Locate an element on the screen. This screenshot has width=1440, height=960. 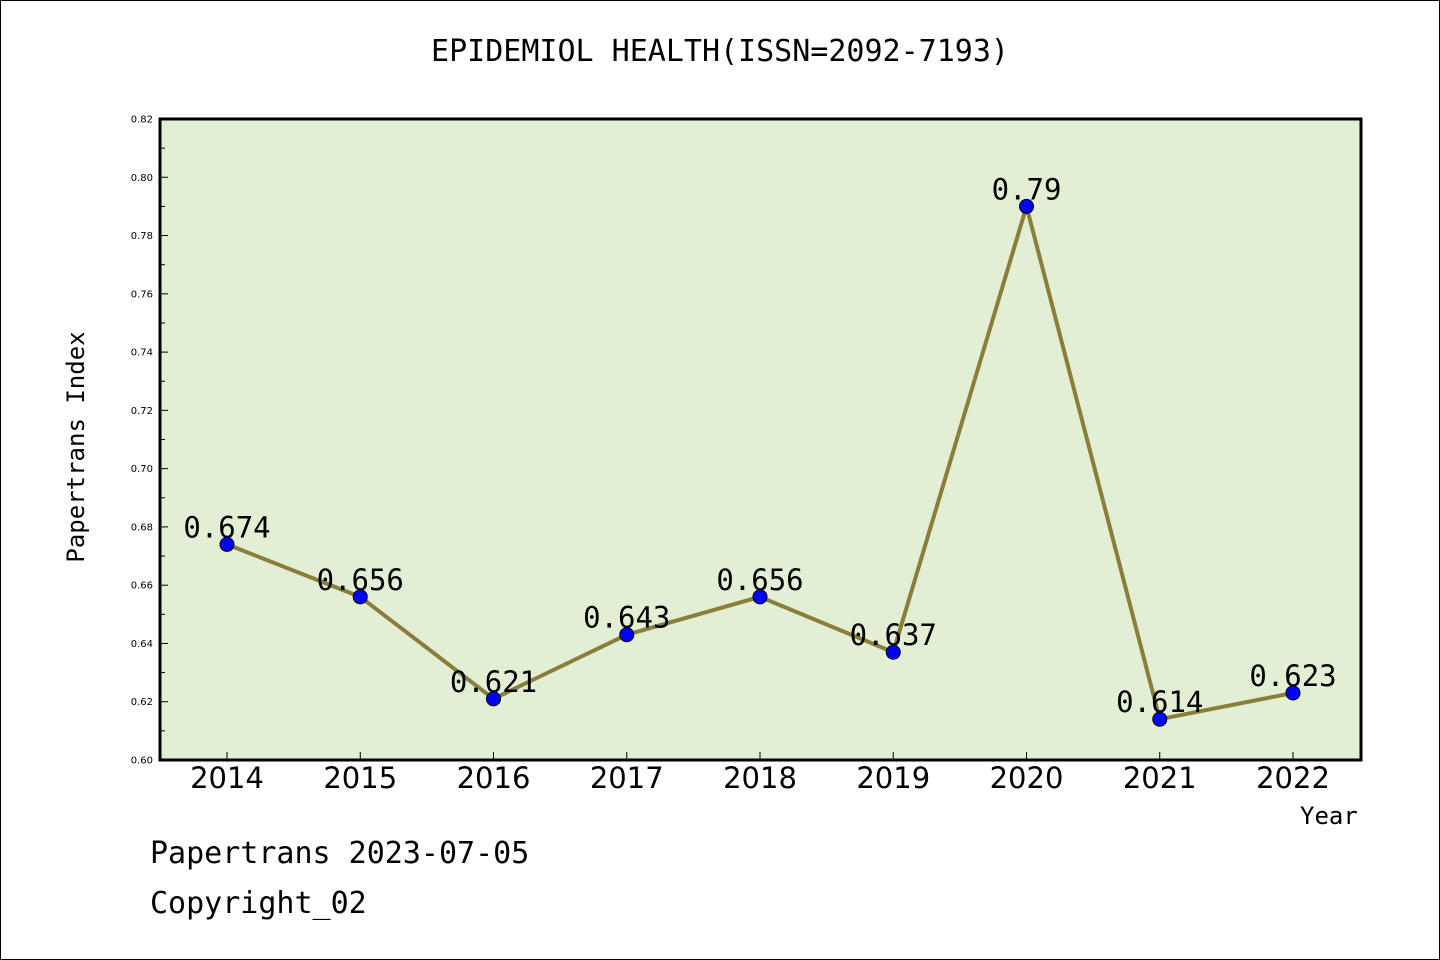
data-label: 0.637 is located at coordinates (893, 635).